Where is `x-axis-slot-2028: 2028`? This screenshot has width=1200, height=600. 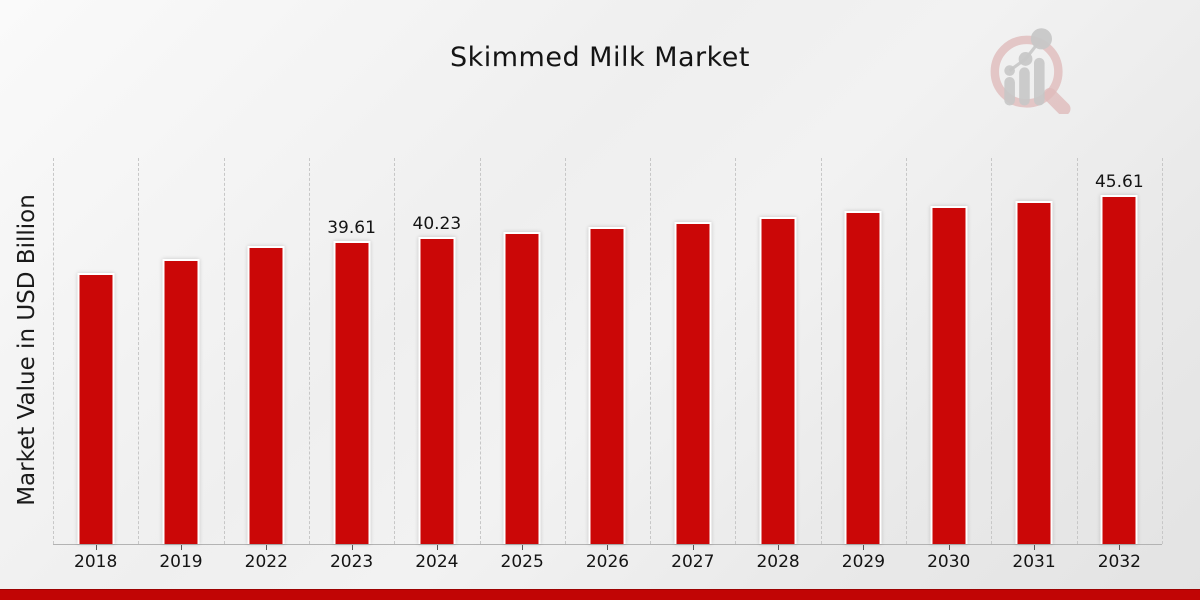 x-axis-slot-2028: 2028 is located at coordinates (777, 561).